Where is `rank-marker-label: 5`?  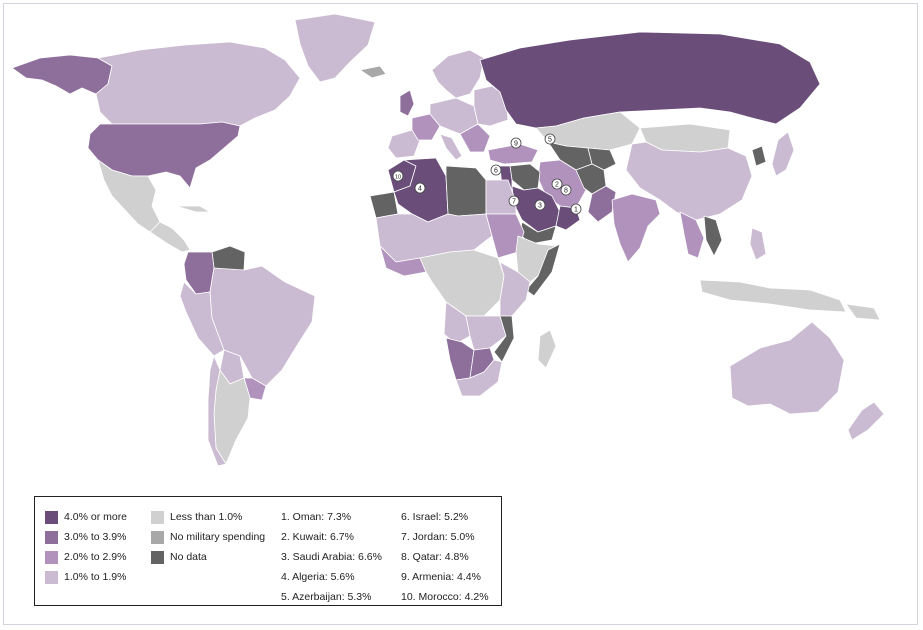 rank-marker-label: 5 is located at coordinates (550, 140).